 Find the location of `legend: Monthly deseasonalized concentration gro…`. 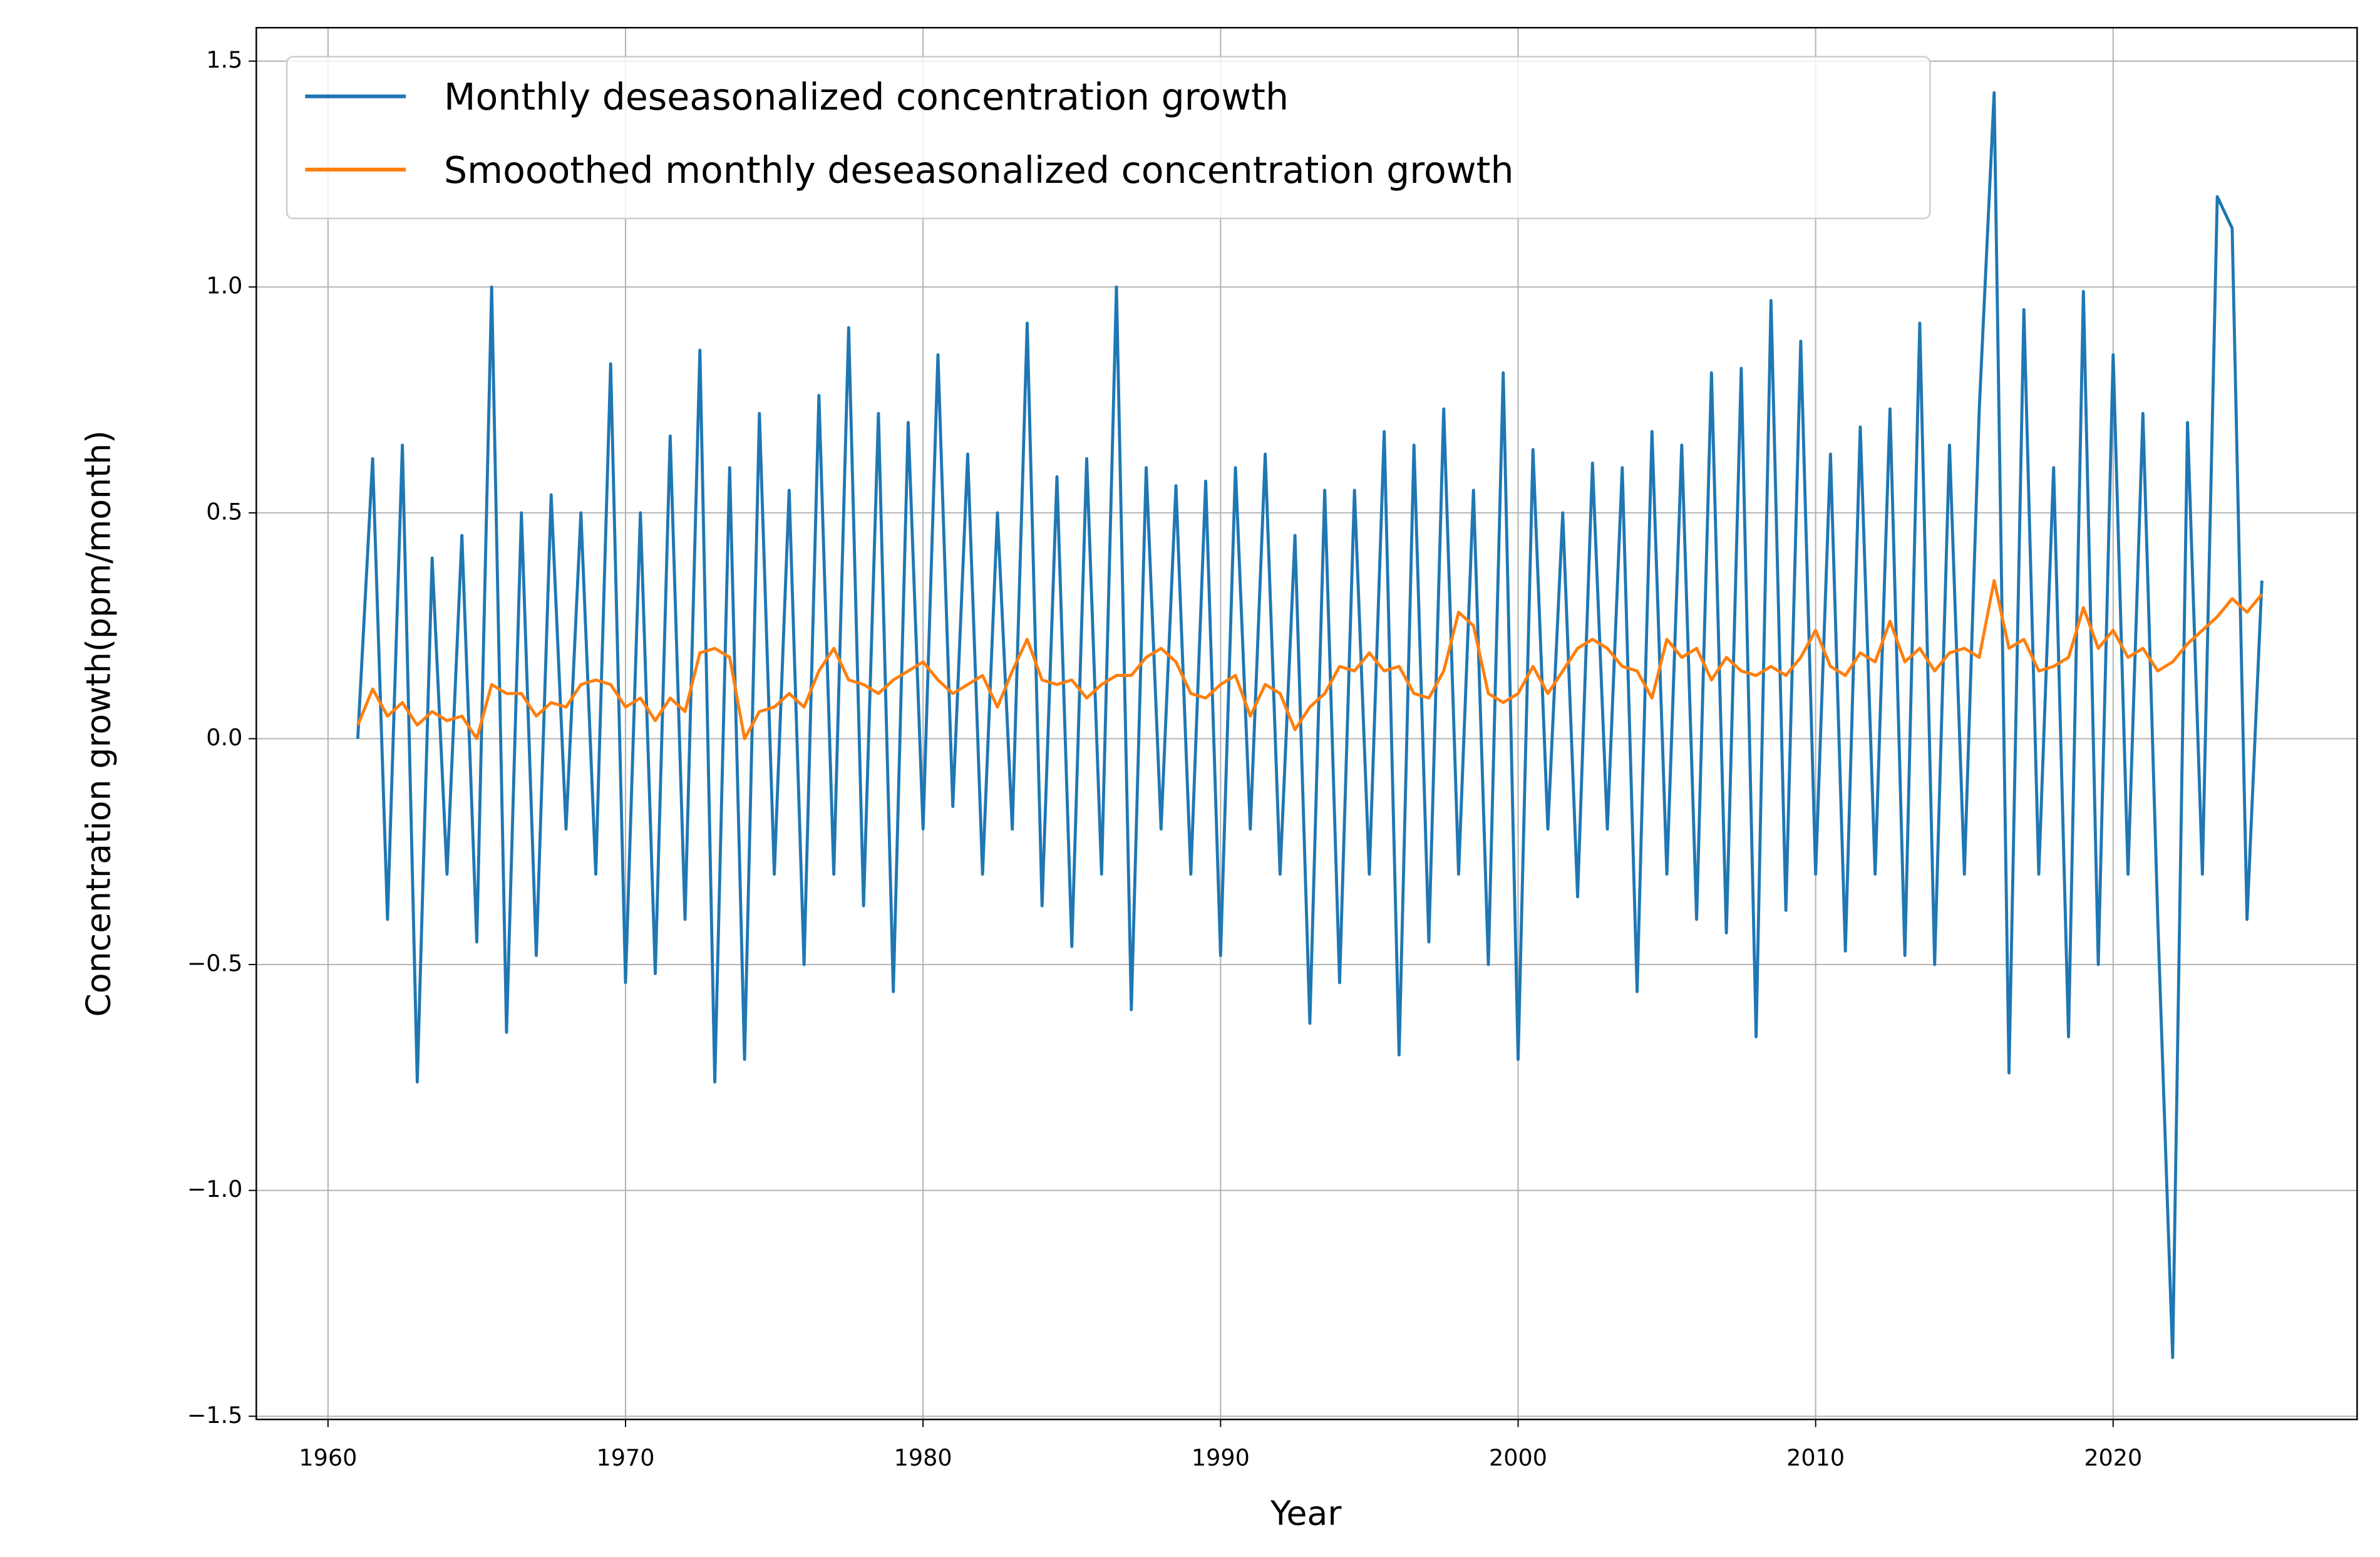

legend: Monthly deseasonalized concentration gro… is located at coordinates (1108, 138).